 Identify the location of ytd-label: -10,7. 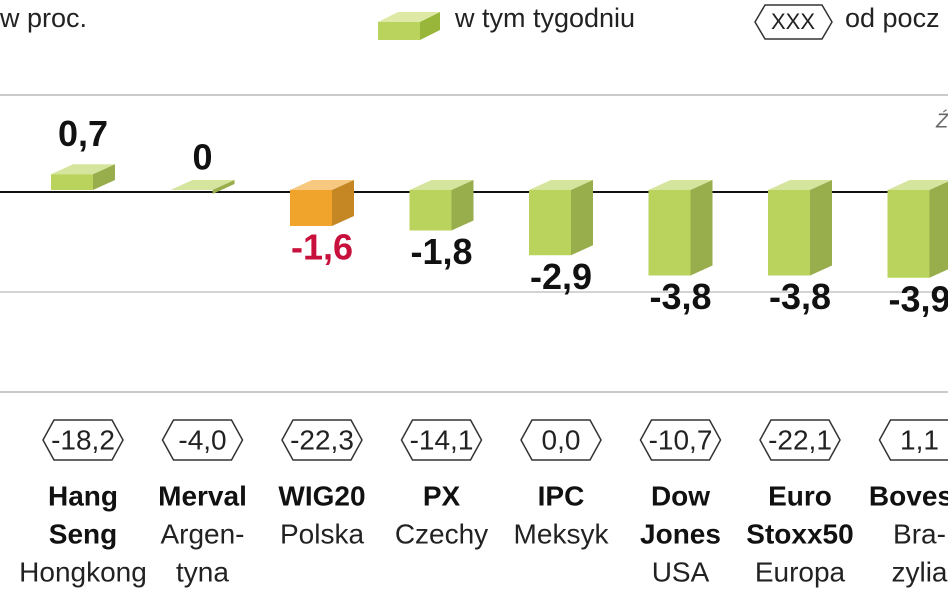
(681, 439).